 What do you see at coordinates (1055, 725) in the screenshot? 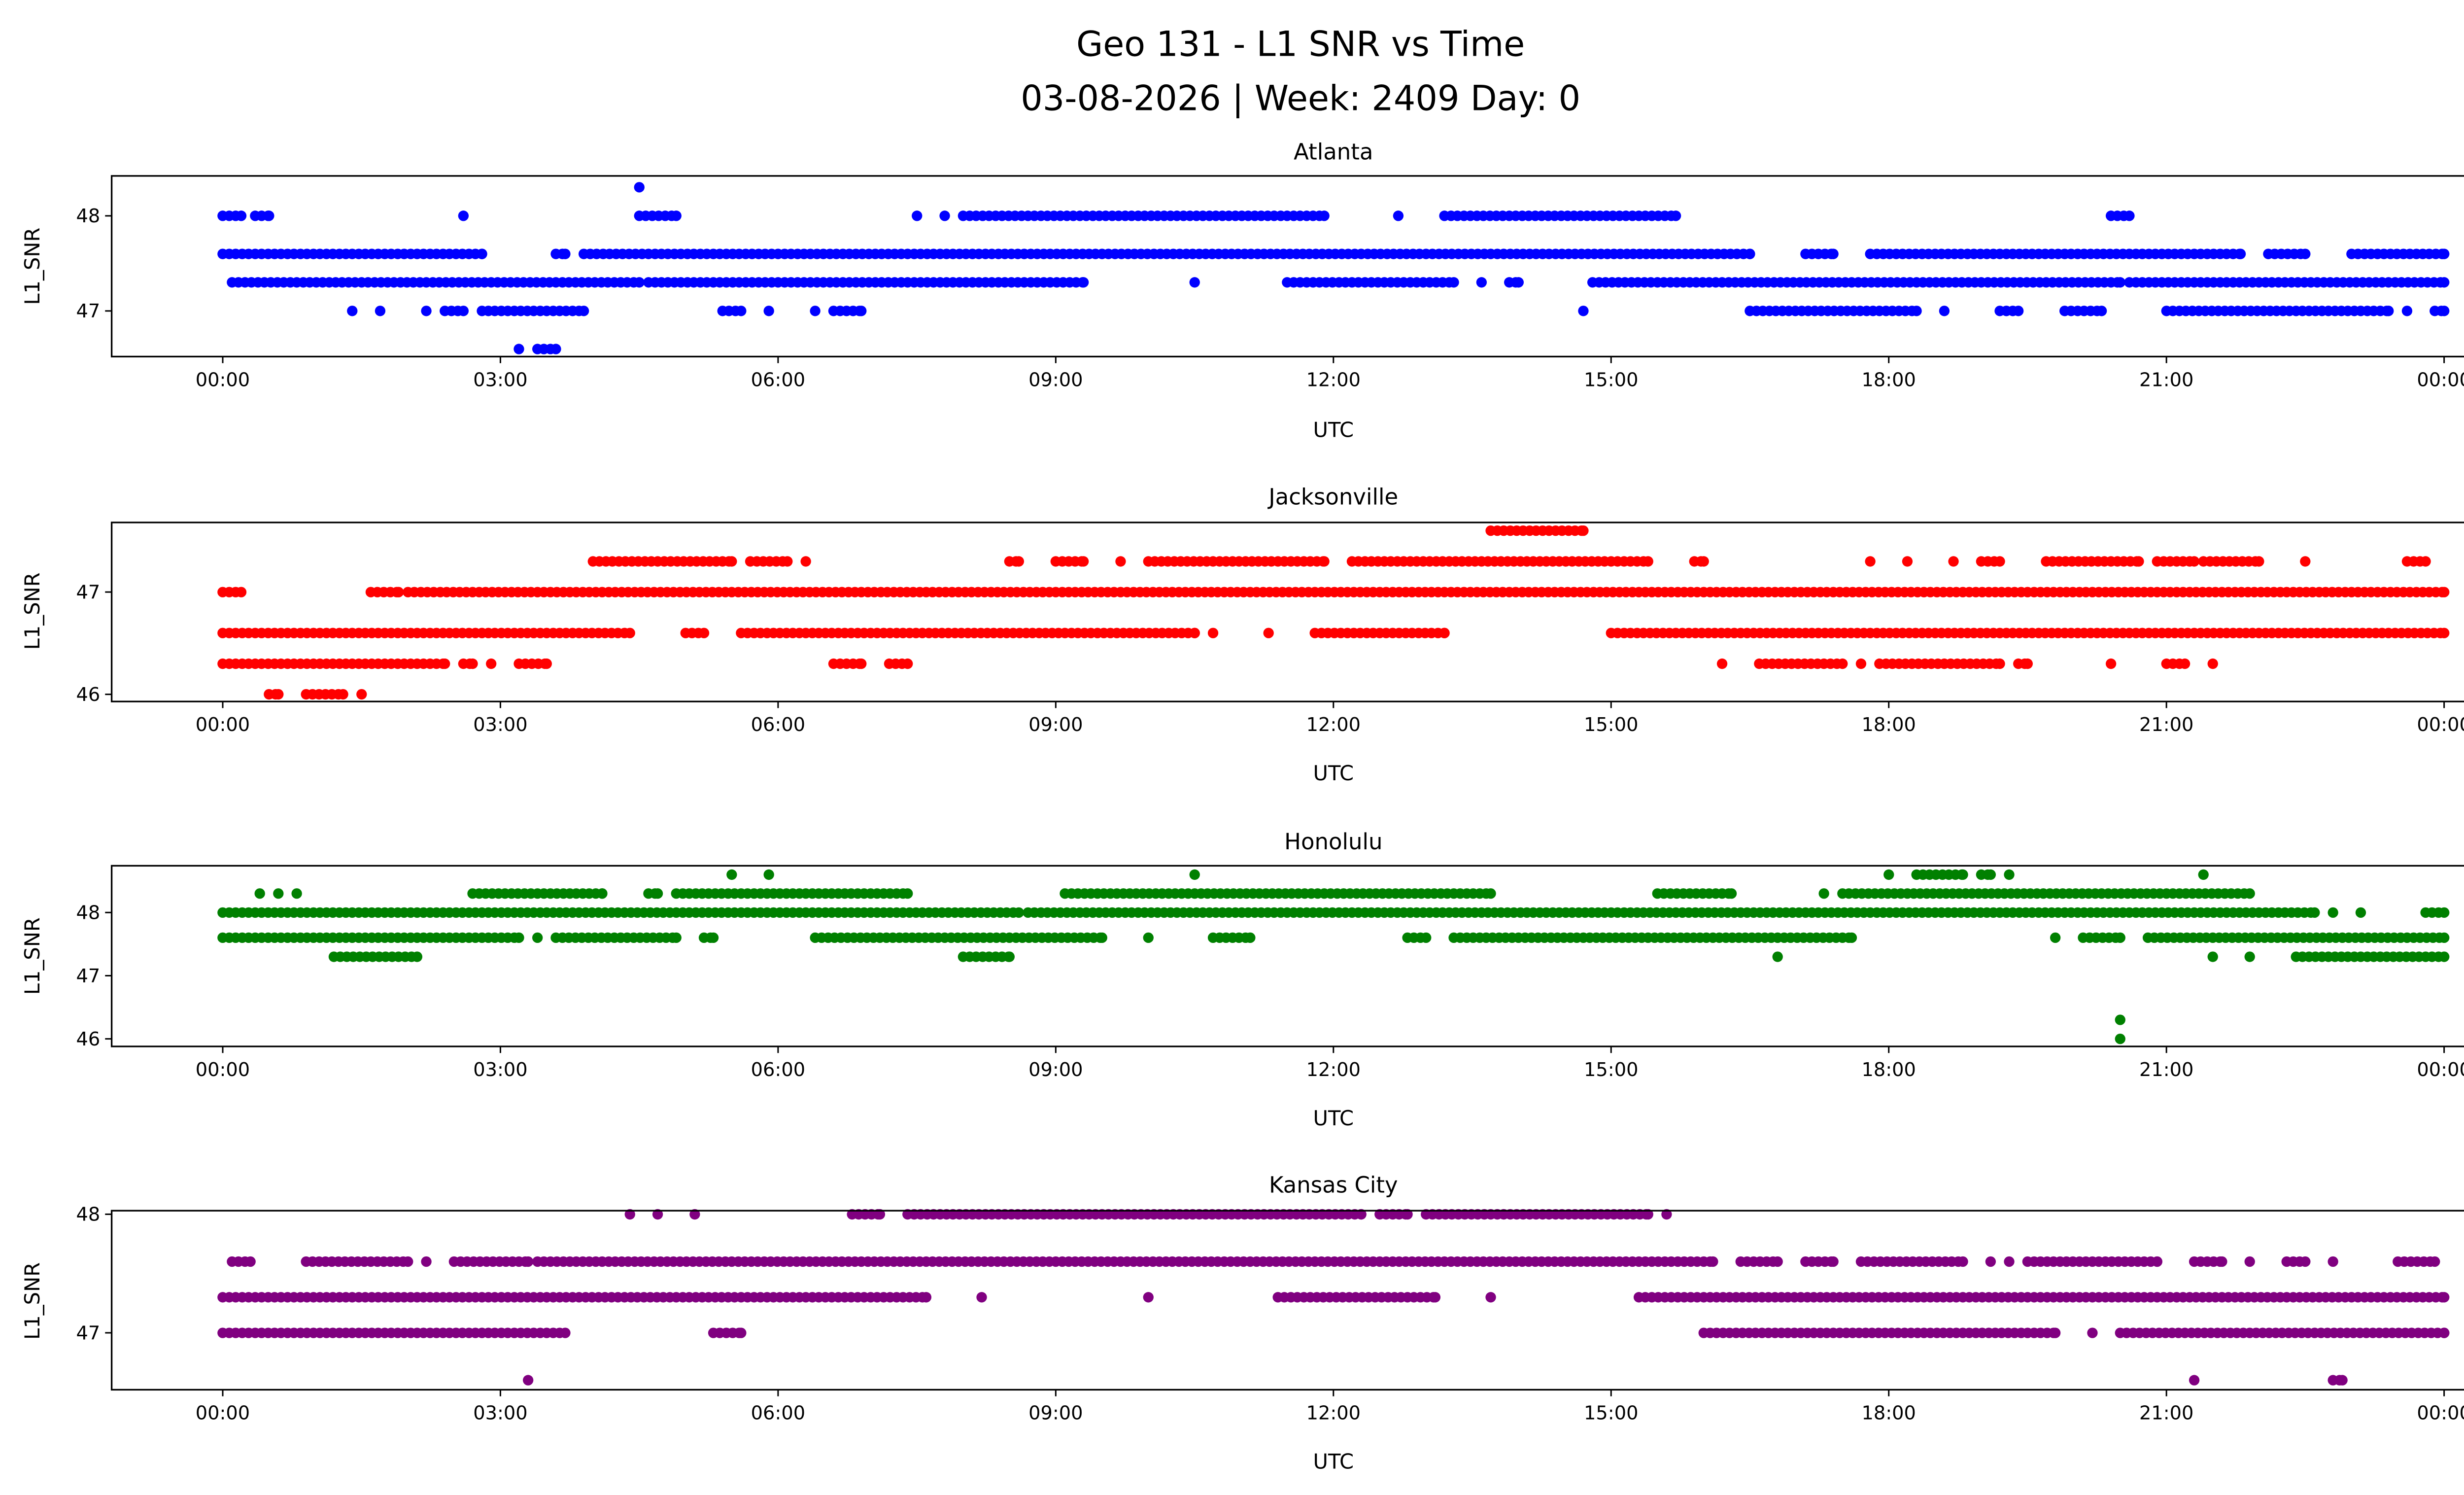
I see `x-tick-label: 09:00` at bounding box center [1055, 725].